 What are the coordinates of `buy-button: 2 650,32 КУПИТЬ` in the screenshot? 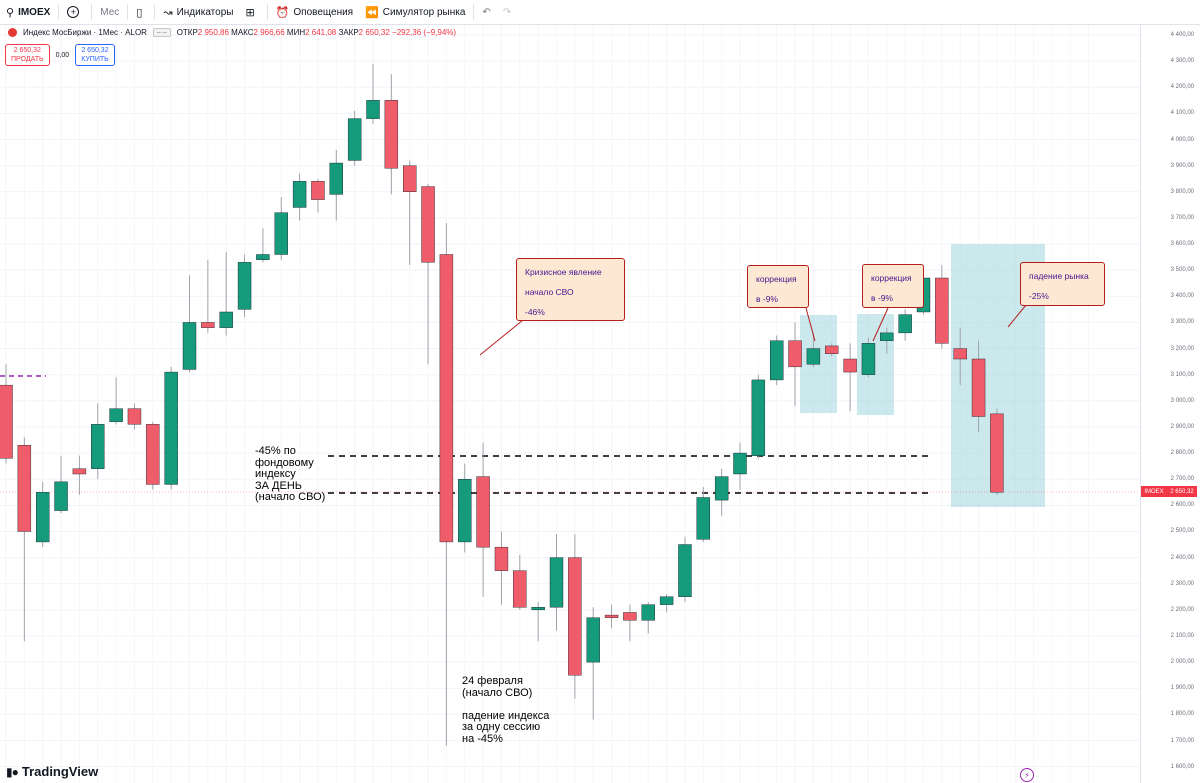 It's located at (95, 55).